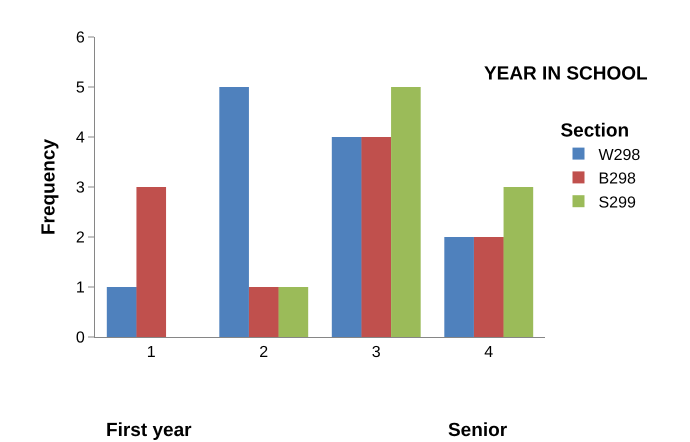  Describe the element at coordinates (80, 238) in the screenshot. I see `y-tick-label: 2` at that location.